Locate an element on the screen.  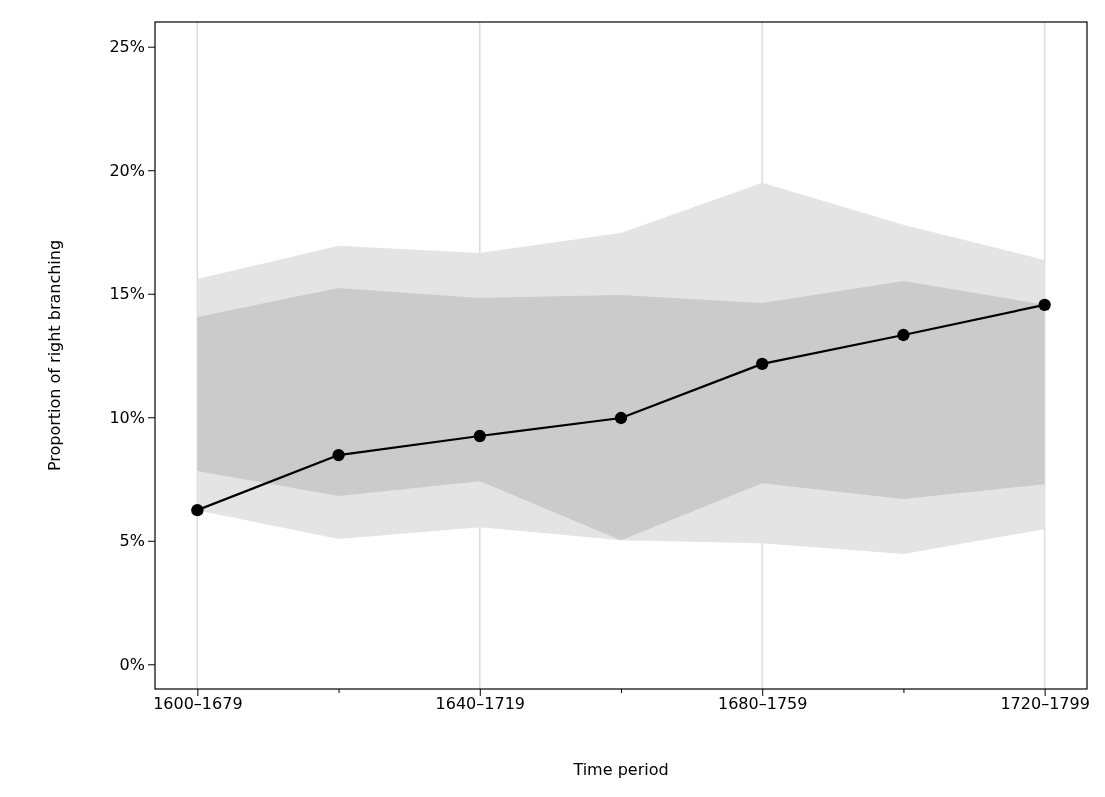
x-tick-label: 1680–1759 is located at coordinates (762, 704).